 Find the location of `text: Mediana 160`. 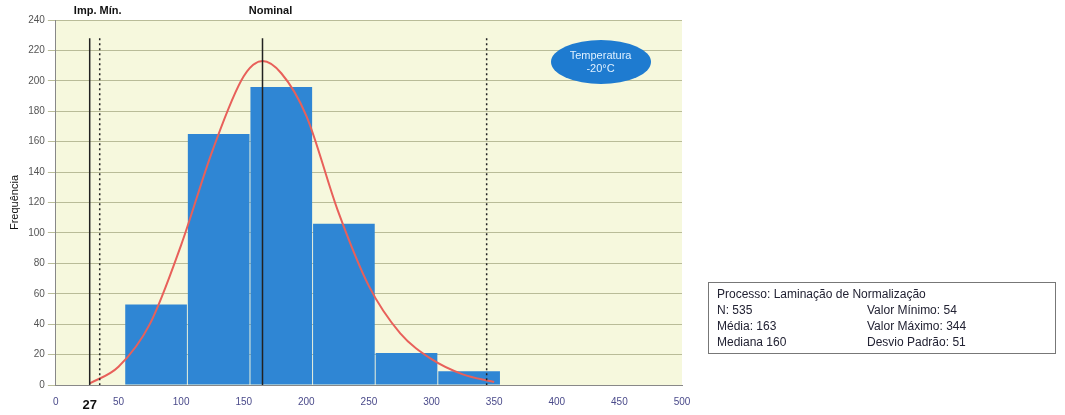

text: Mediana 160 is located at coordinates (752, 342).